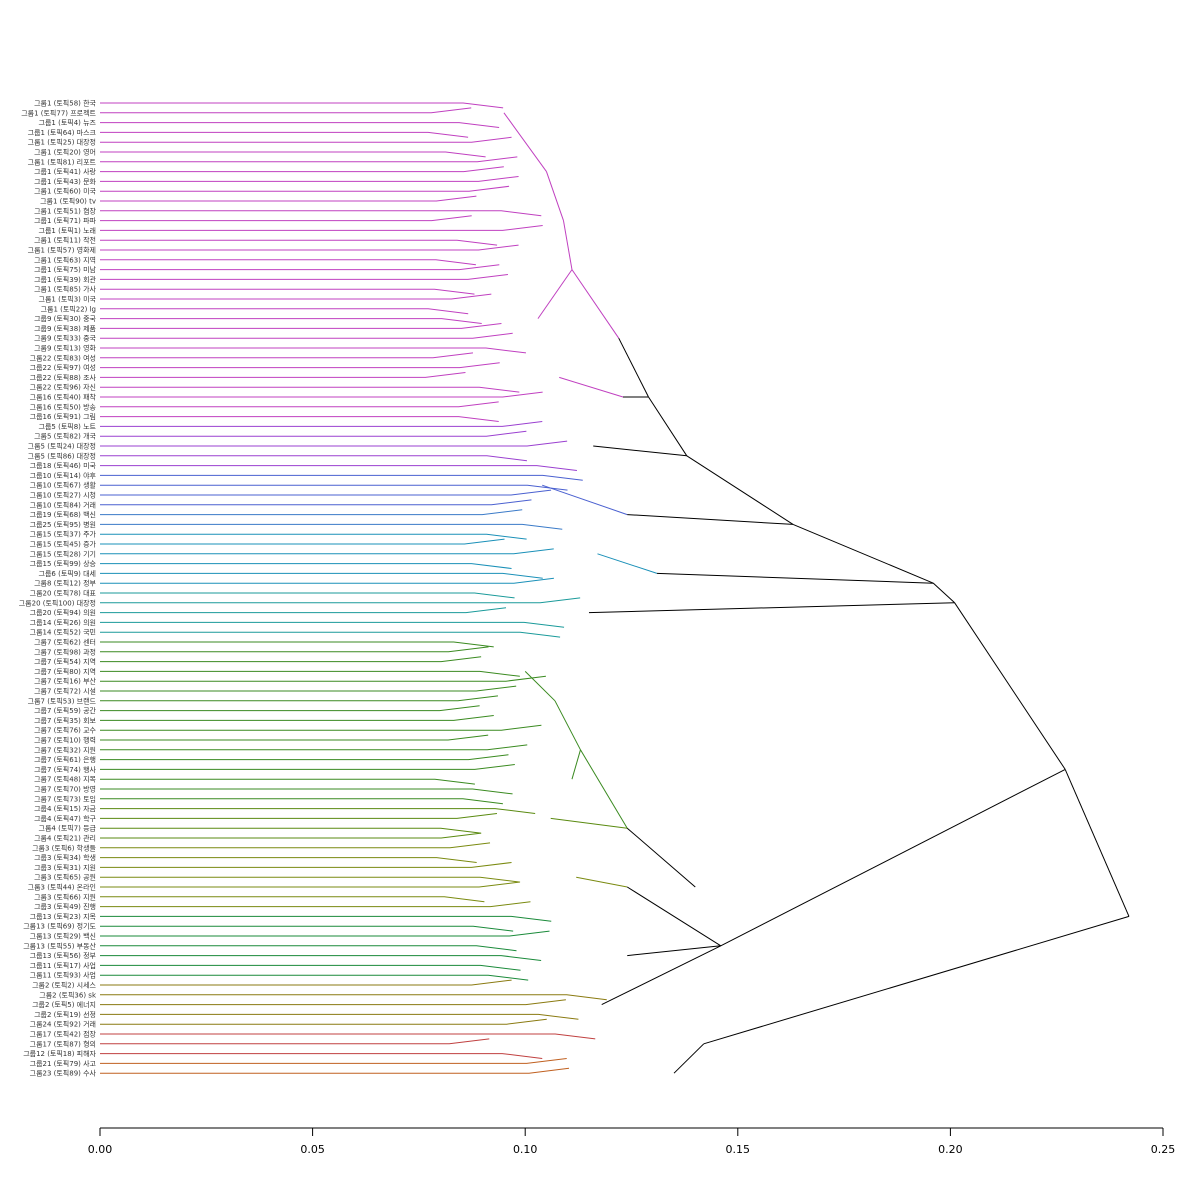 The height and width of the screenshot is (1200, 1200). What do you see at coordinates (63, 1043) in the screenshot?
I see `leaf-label: 그룹17 (토픽87) 형의` at bounding box center [63, 1043].